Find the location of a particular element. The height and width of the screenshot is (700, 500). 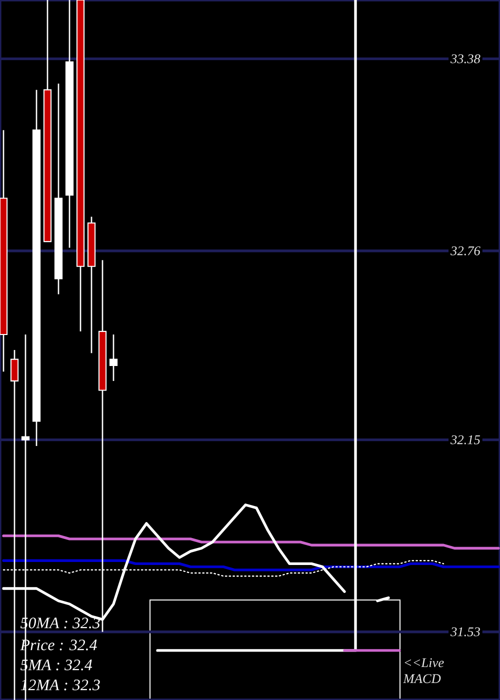

y-tick-label: 32.76 is located at coordinates (465, 251).